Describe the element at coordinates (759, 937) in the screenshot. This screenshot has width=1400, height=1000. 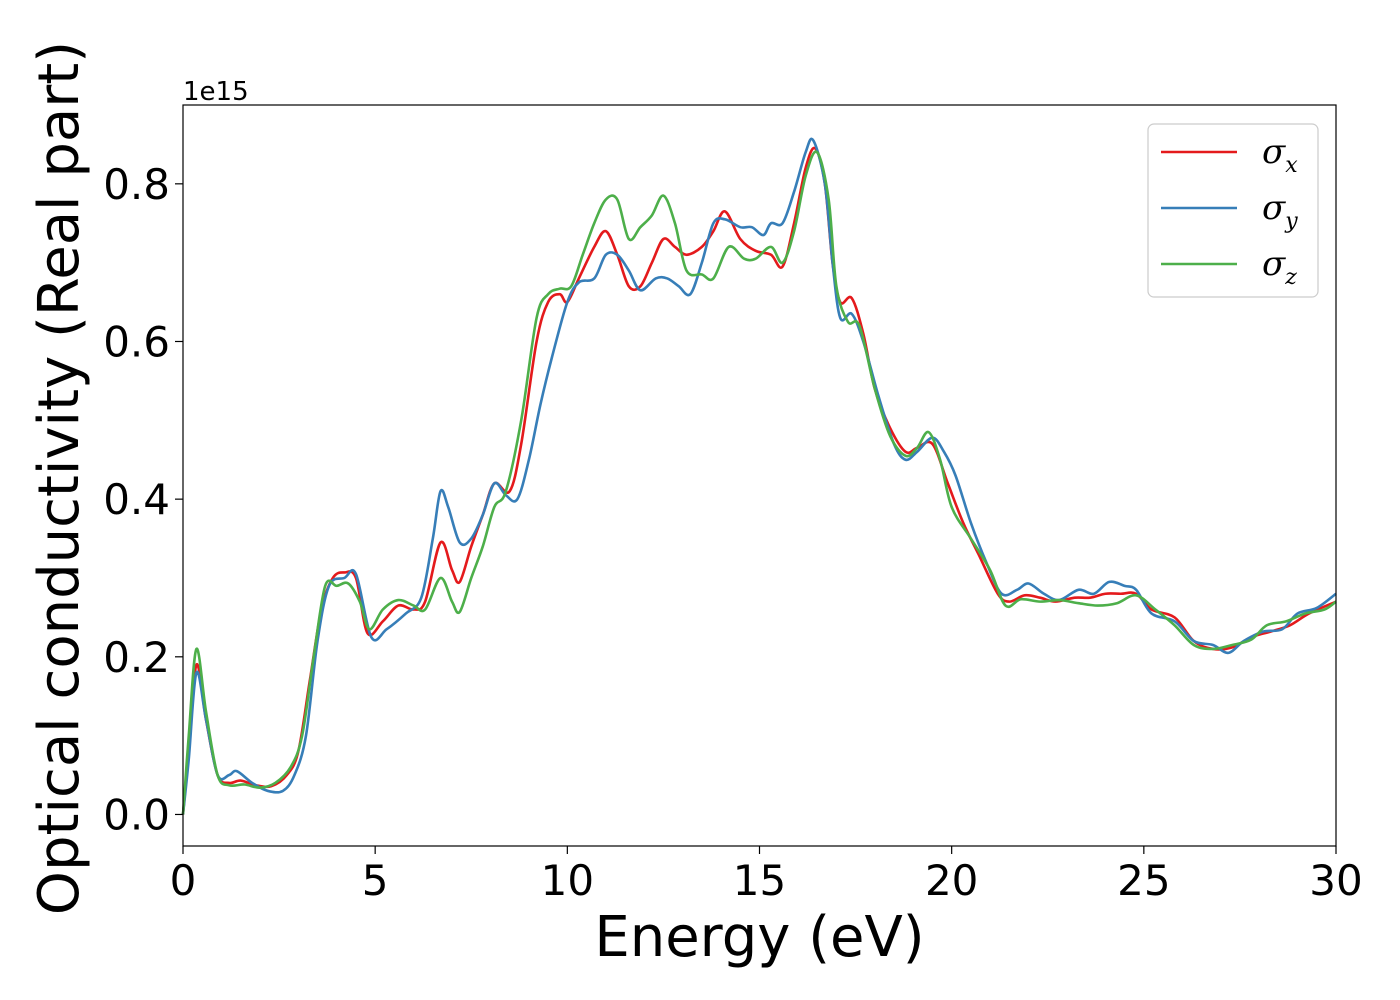
I see `x-axis-title: Energy (eV)` at that location.